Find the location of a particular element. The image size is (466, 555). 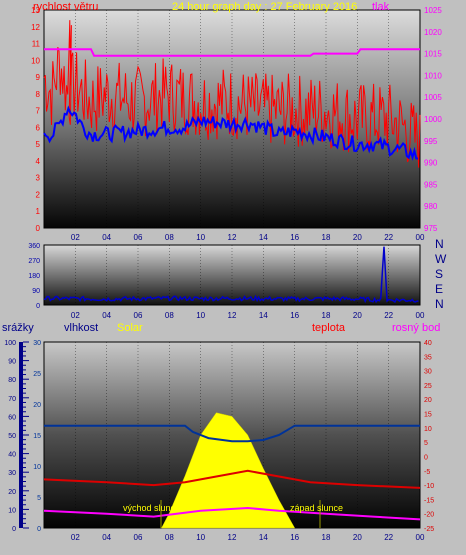

pressure-label: tlak is located at coordinates (381, 7).